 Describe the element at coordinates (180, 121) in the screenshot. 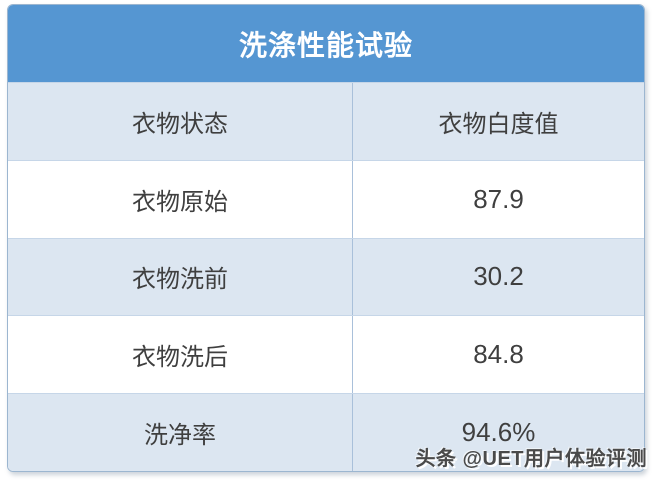

I see `column-header-garment-state: 衣物状态` at that location.